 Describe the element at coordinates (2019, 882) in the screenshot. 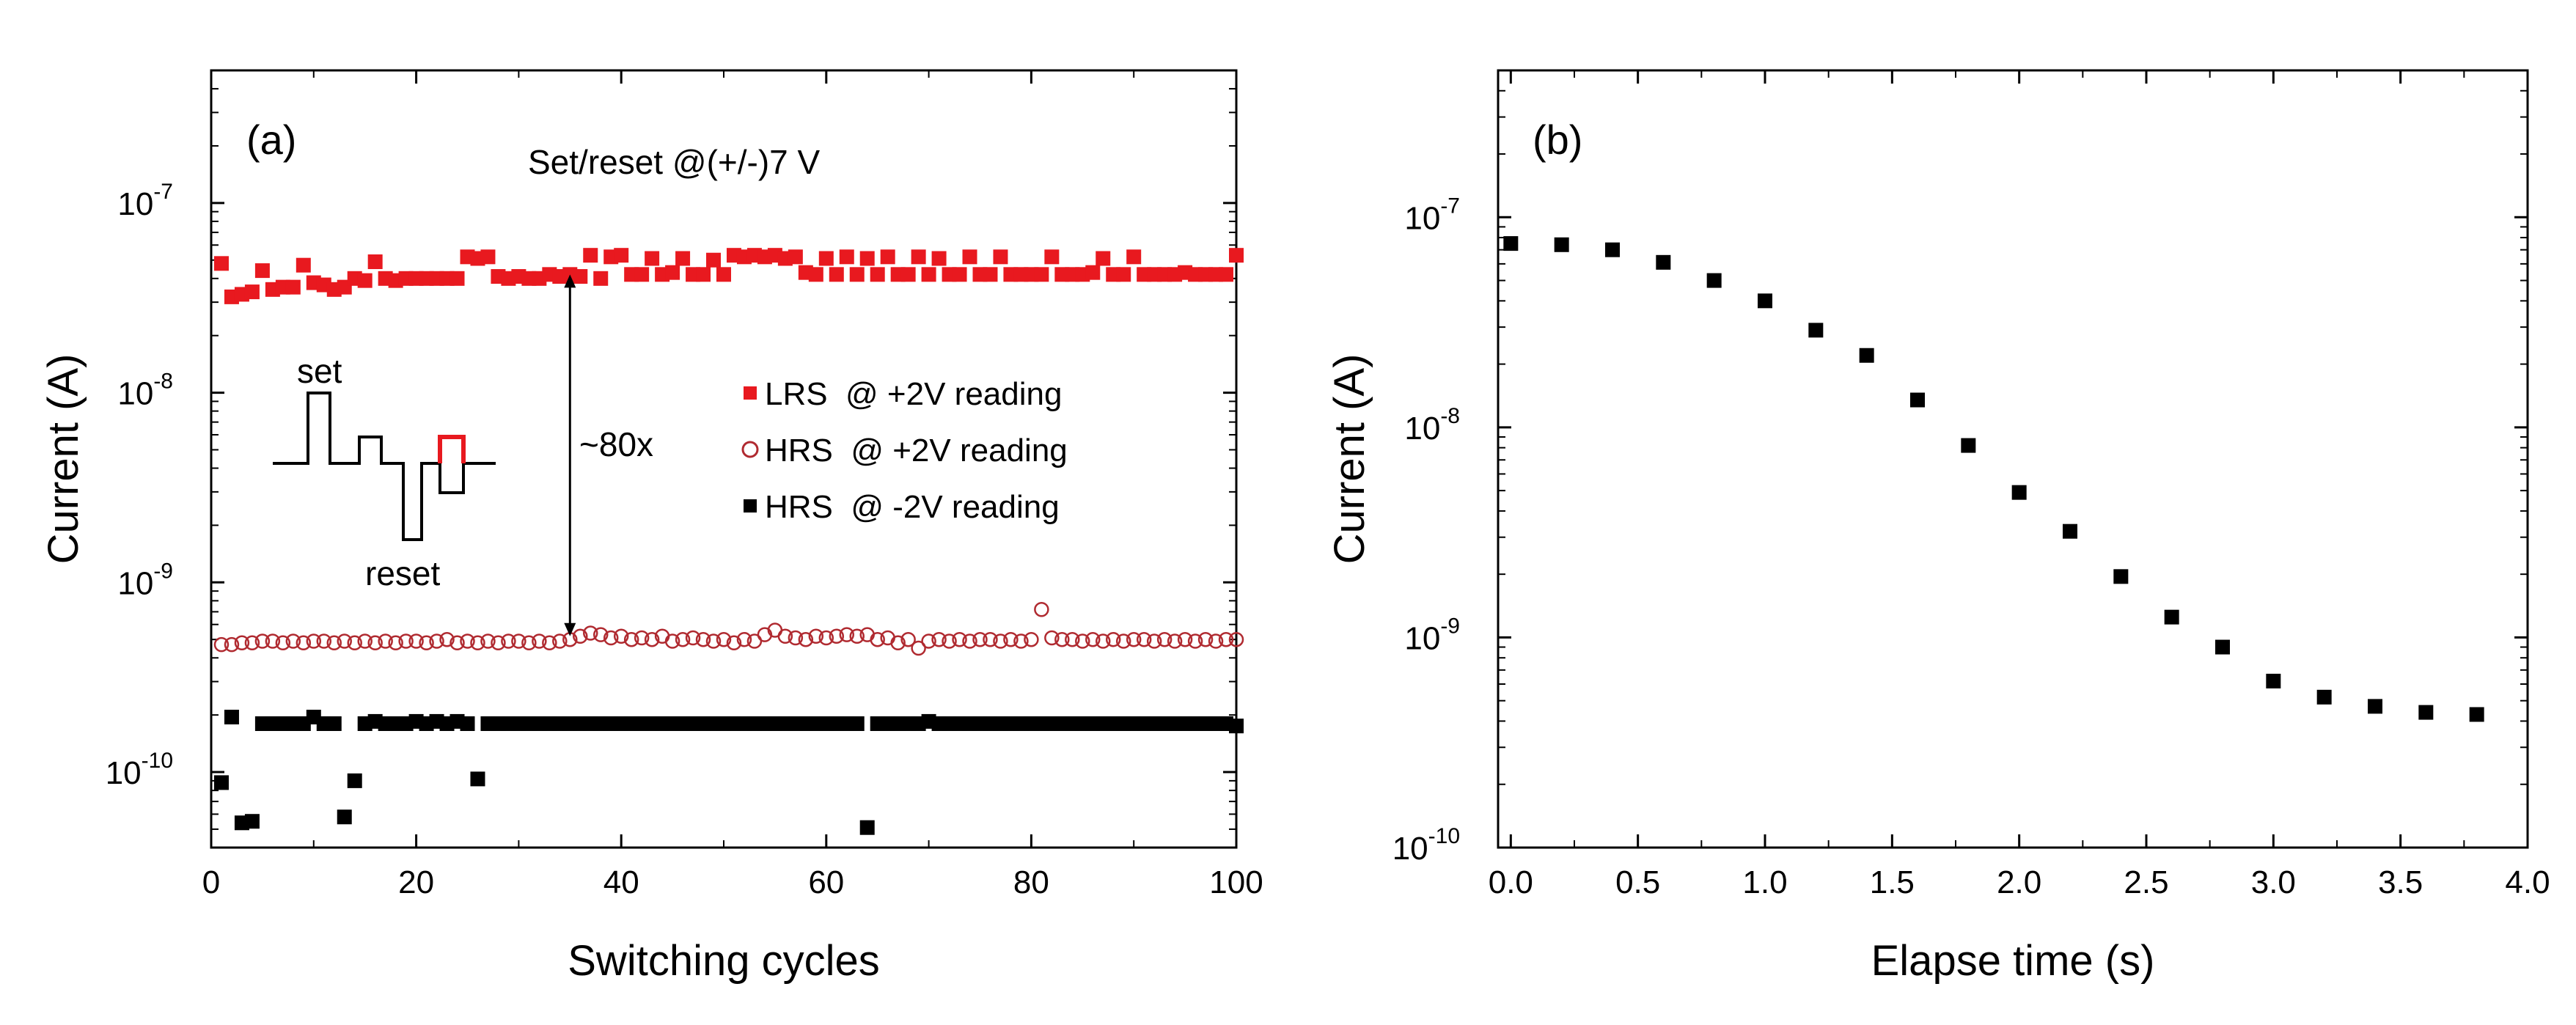

I see `x-tick-label: 2.0` at that location.